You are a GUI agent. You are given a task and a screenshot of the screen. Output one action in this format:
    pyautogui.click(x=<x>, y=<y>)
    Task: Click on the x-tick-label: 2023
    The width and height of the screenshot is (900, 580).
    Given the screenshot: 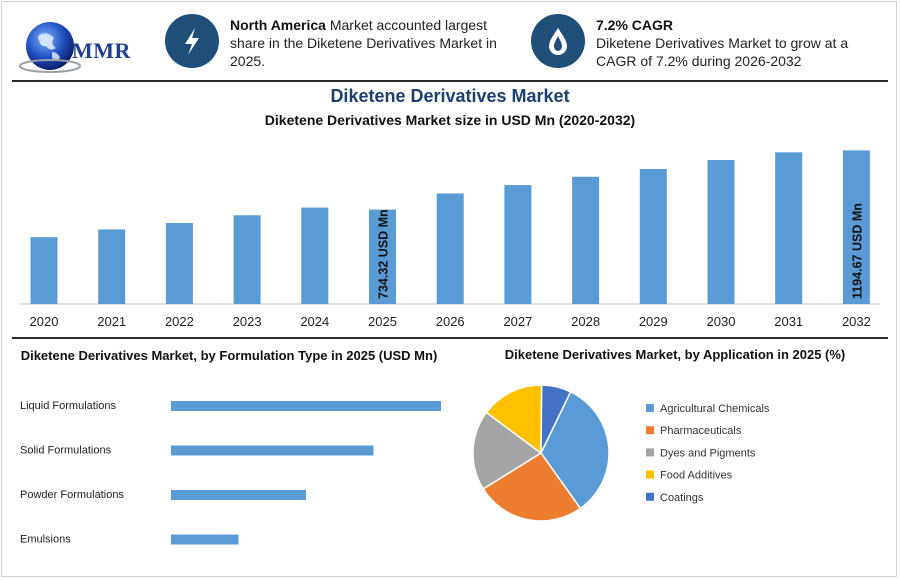 What is the action you would take?
    pyautogui.click(x=247, y=321)
    